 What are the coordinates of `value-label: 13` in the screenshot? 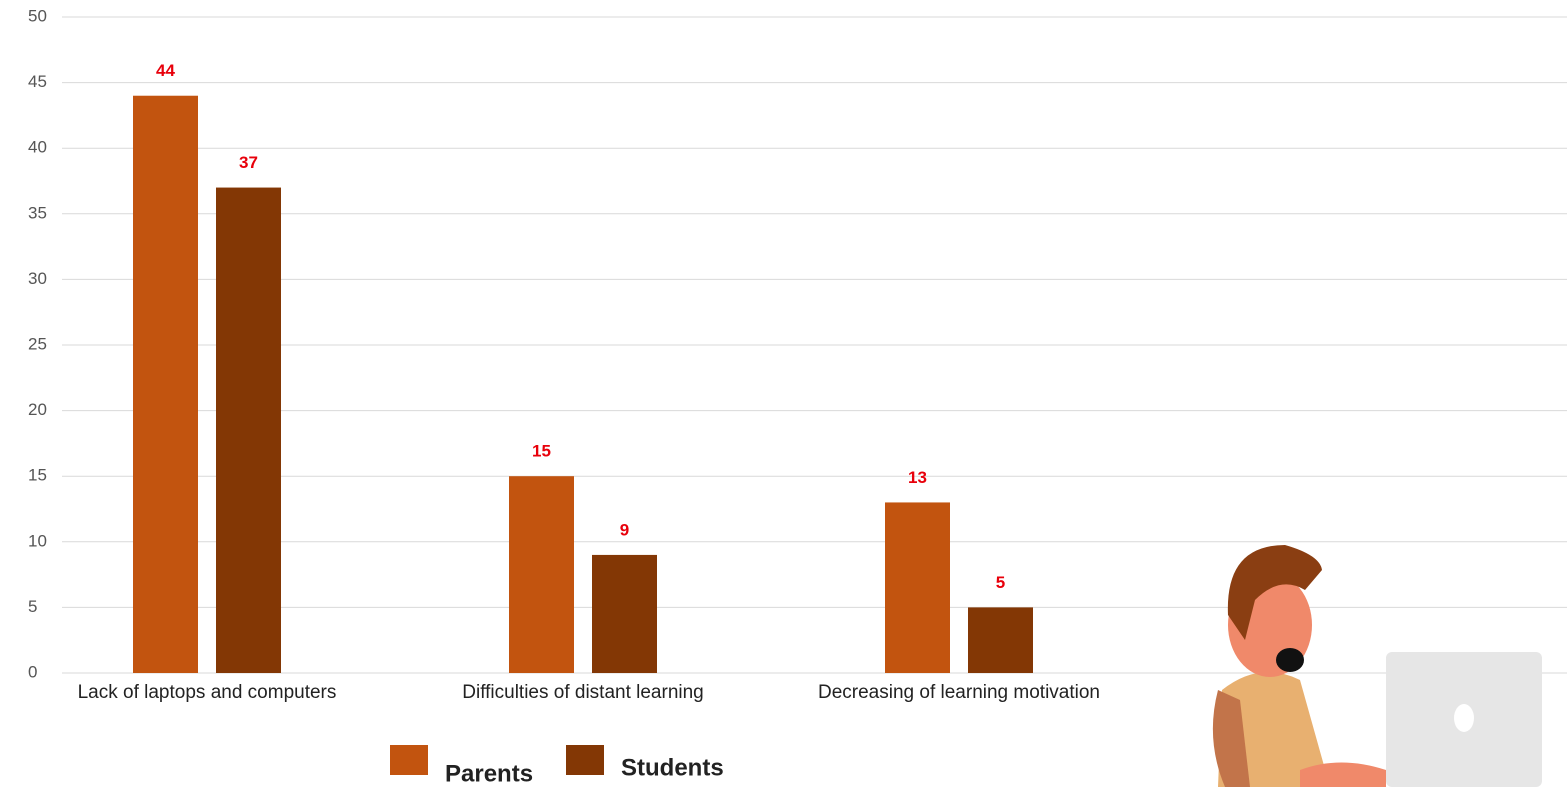 It's located at (917, 477).